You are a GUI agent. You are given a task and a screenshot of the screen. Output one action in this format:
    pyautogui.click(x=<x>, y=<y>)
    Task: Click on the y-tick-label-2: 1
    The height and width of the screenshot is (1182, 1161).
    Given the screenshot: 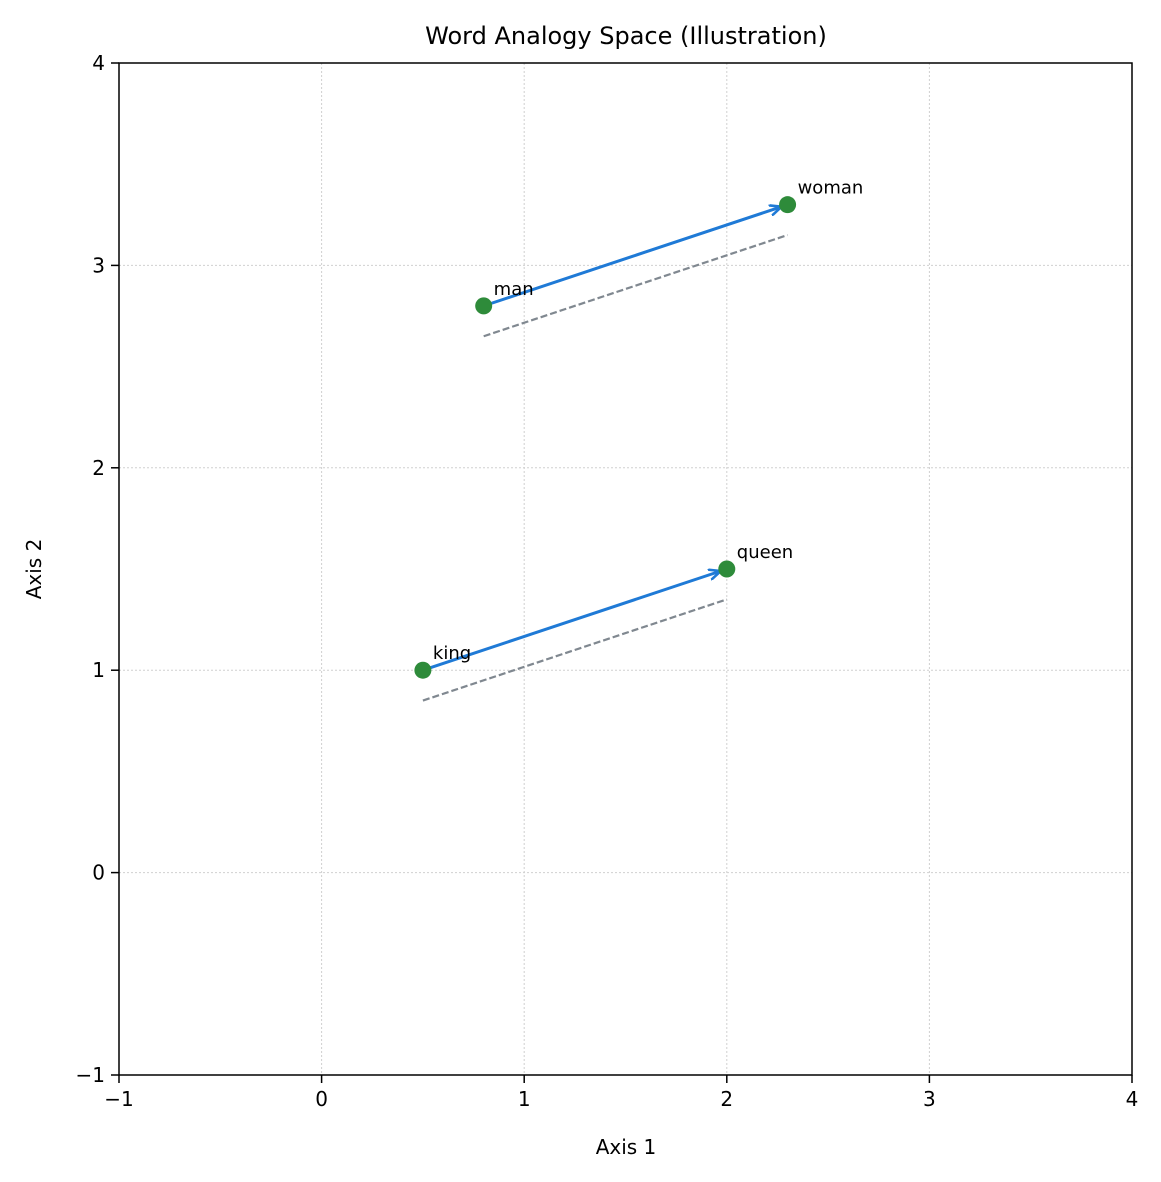 What is the action you would take?
    pyautogui.click(x=98, y=670)
    